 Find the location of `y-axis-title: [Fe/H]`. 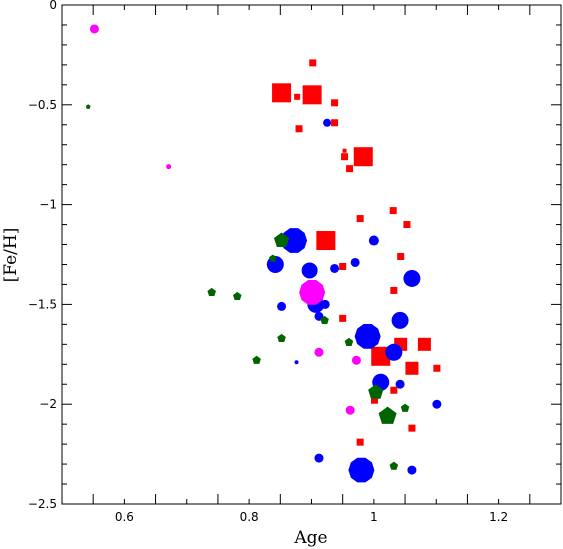

y-axis-title: [Fe/H] is located at coordinates (11, 255).